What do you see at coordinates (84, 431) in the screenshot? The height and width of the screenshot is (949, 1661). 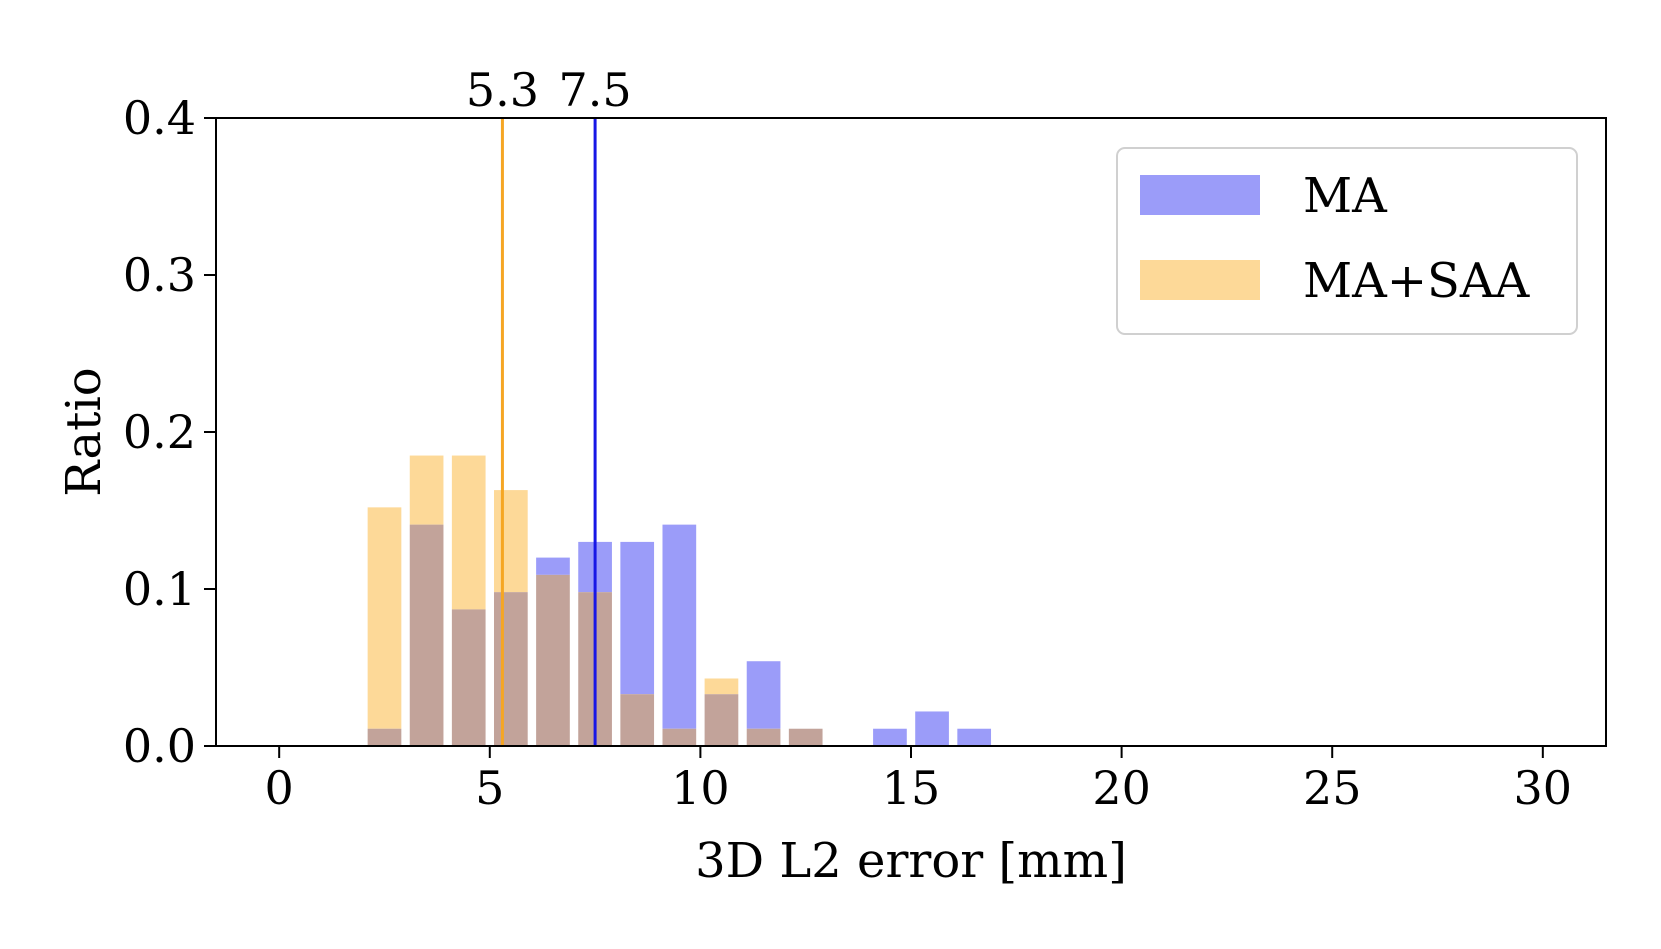 I see `y-axis-title: Ratio` at bounding box center [84, 431].